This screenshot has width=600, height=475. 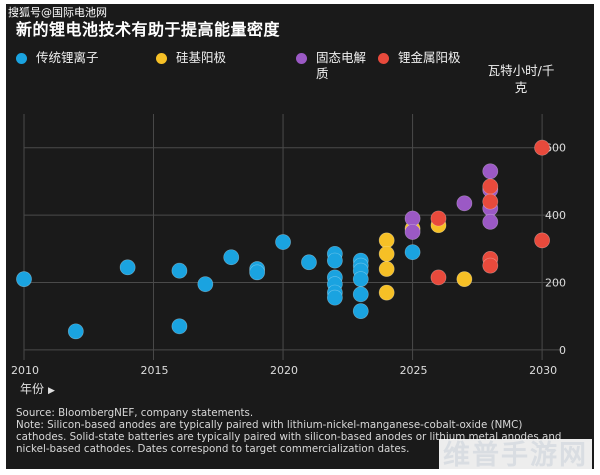 I want to click on legend-label: 硅基阳极, so click(x=201, y=57).